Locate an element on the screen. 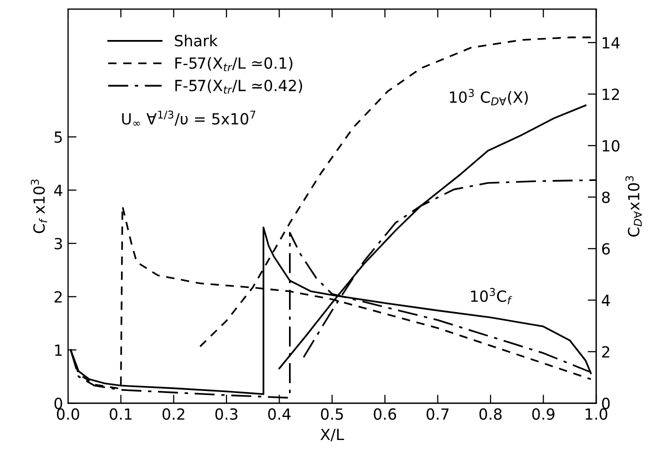  x-tick-label: 0.5 is located at coordinates (331, 414).